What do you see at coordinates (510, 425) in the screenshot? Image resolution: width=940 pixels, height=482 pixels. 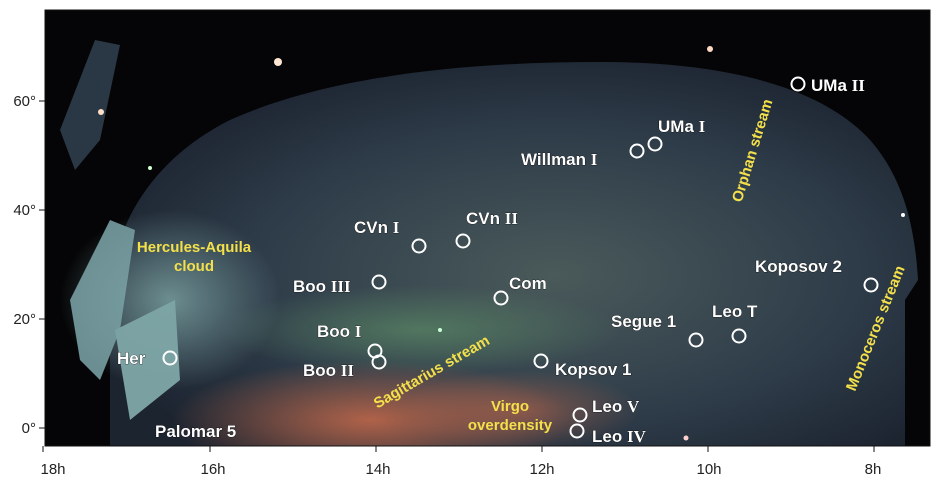 I see `label-virgo-line2: overdensity` at bounding box center [510, 425].